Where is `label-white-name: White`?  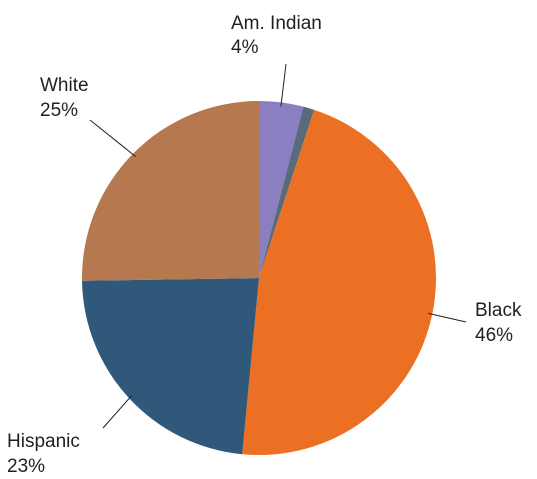
label-white-name: White is located at coordinates (64, 85).